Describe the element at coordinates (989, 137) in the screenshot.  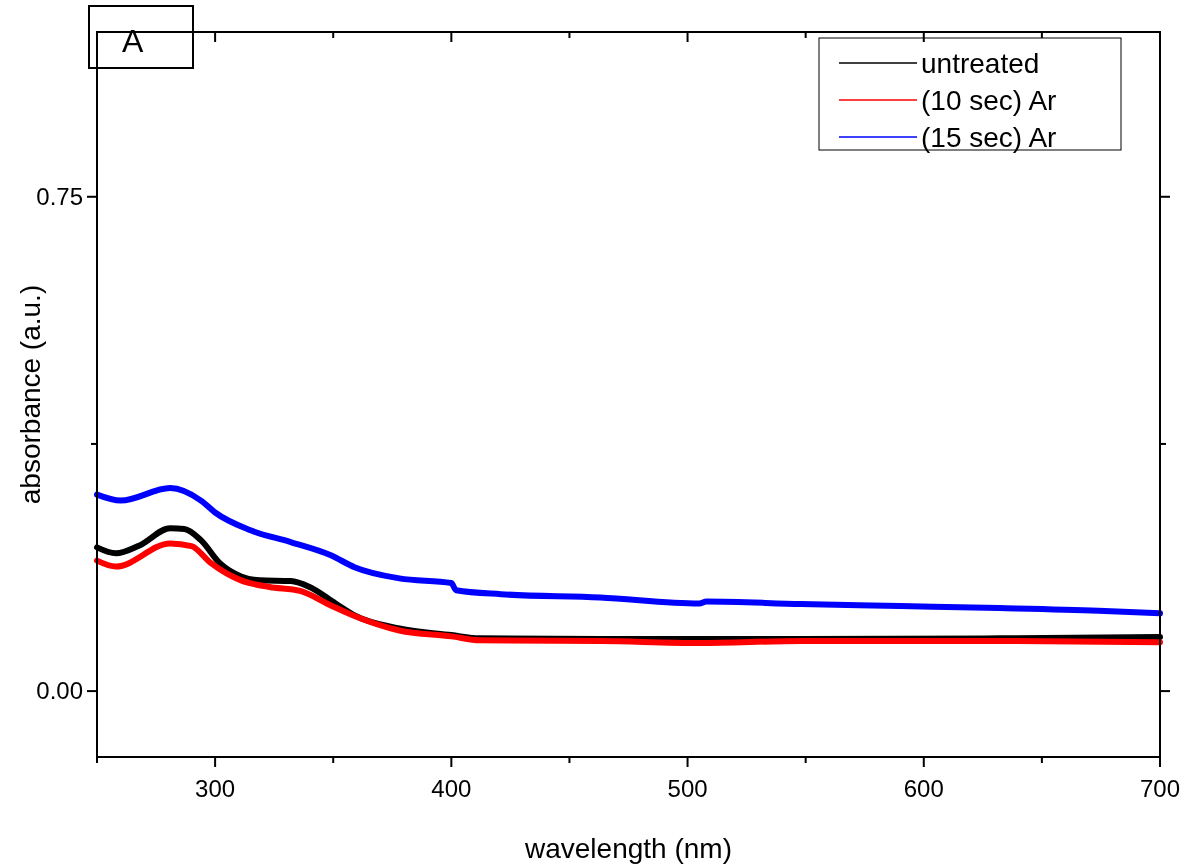
I see `legend-label: (15 sec) Ar` at that location.